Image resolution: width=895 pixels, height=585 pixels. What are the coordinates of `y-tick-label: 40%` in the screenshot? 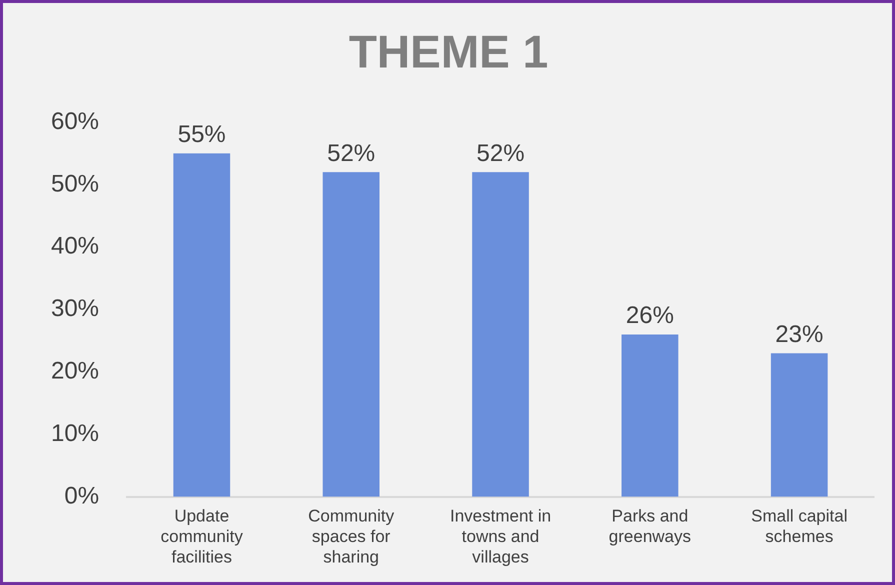 It's located at (75, 246).